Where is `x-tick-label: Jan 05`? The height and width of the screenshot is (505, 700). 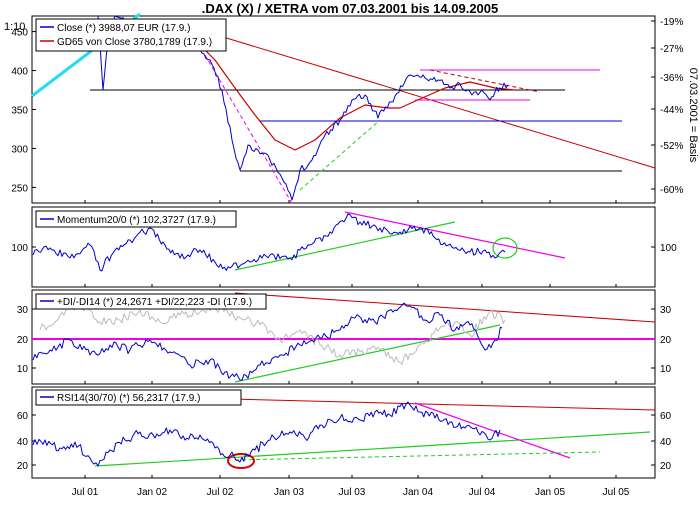
x-tick-label: Jan 05 is located at coordinates (550, 492).